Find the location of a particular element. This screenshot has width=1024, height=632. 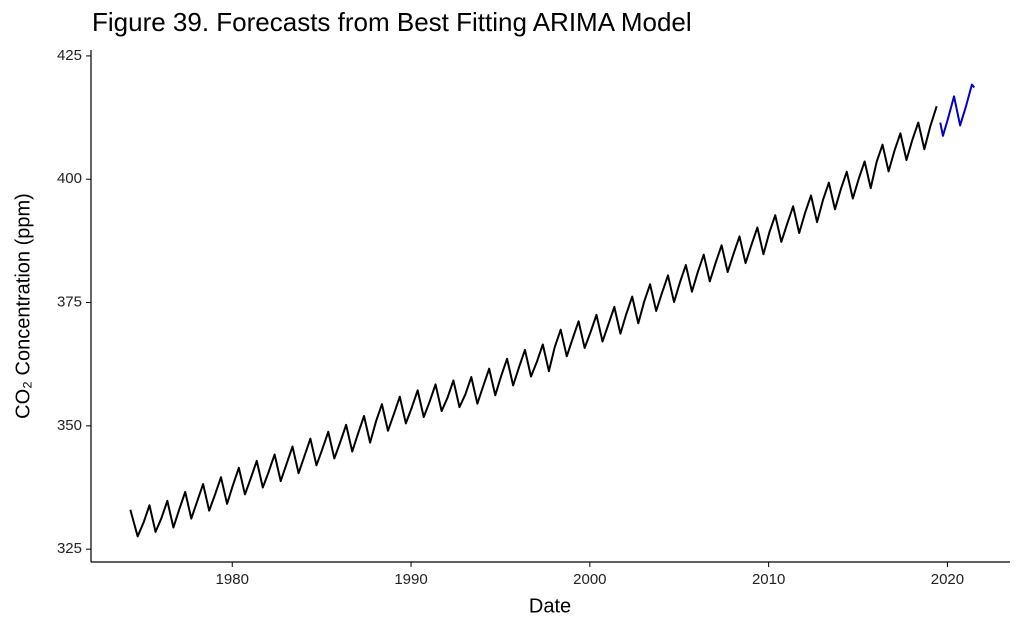

x-tick-label: 2000 is located at coordinates (589, 579).